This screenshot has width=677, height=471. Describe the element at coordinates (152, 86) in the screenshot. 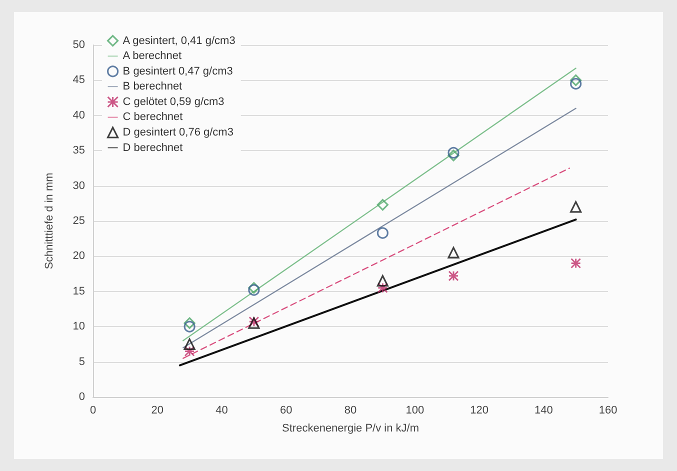

I see `legend-label: B berechnet` at that location.